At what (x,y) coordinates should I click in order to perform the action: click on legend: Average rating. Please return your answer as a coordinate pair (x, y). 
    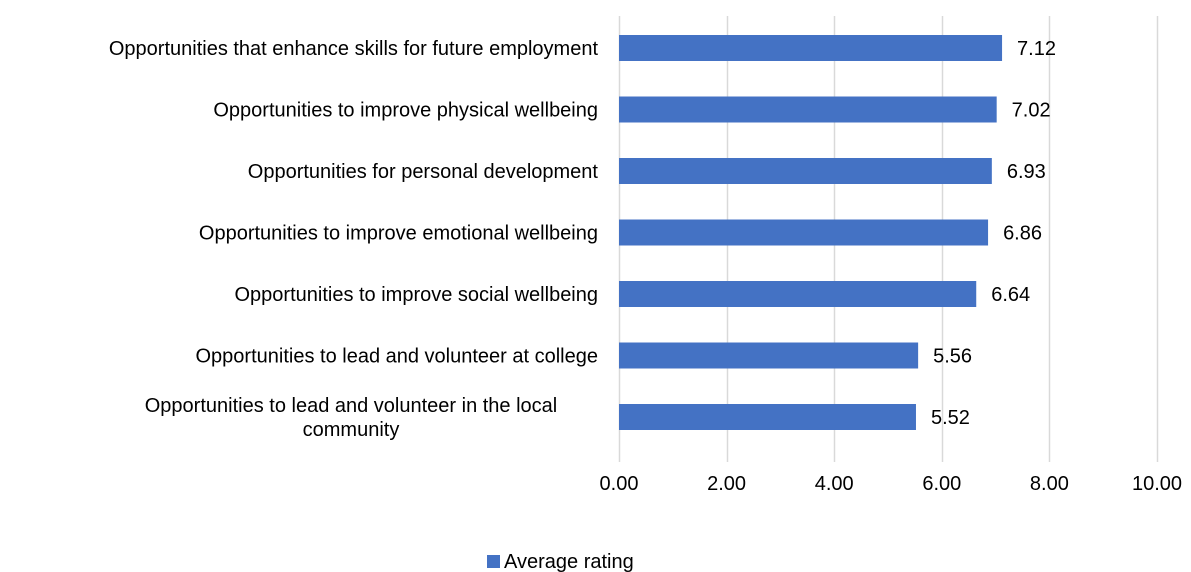
    Looking at the image, I should click on (560, 561).